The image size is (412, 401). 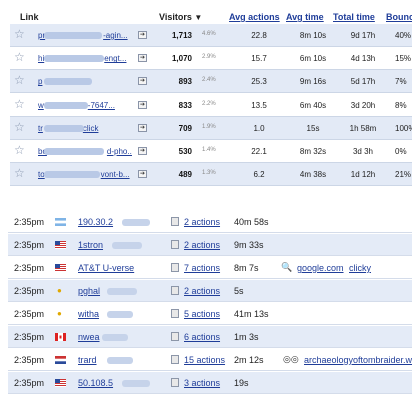 I want to click on table-row: ☆ p ➔ 893 2.4% 25.3 9m 16s 5d 17h 7%, so click(x=211, y=82).